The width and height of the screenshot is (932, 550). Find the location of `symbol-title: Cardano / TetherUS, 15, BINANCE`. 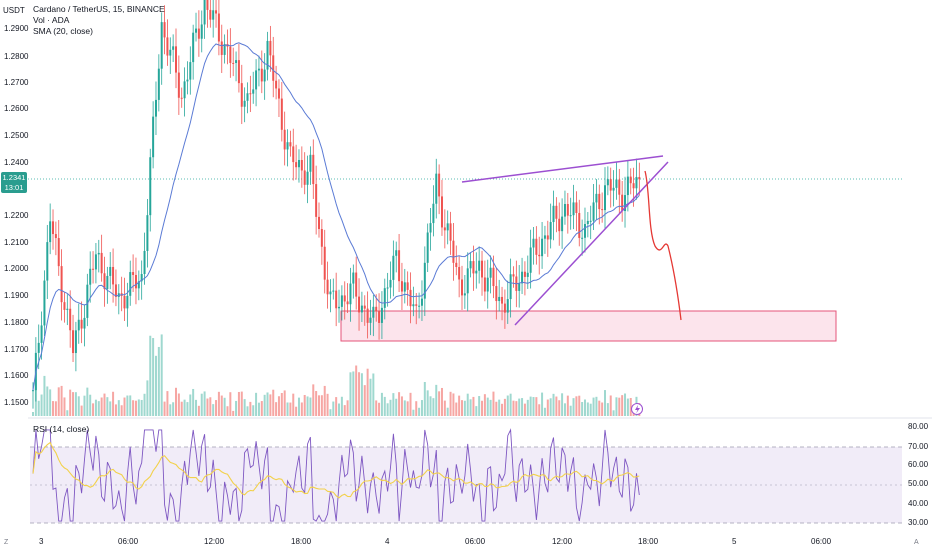

symbol-title: Cardano / TetherUS, 15, BINANCE is located at coordinates (99, 9).